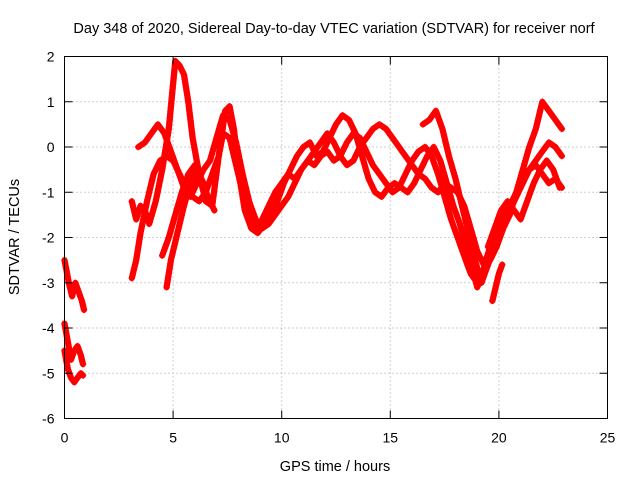  Describe the element at coordinates (48, 328) in the screenshot. I see `y-tick-label: -4` at that location.